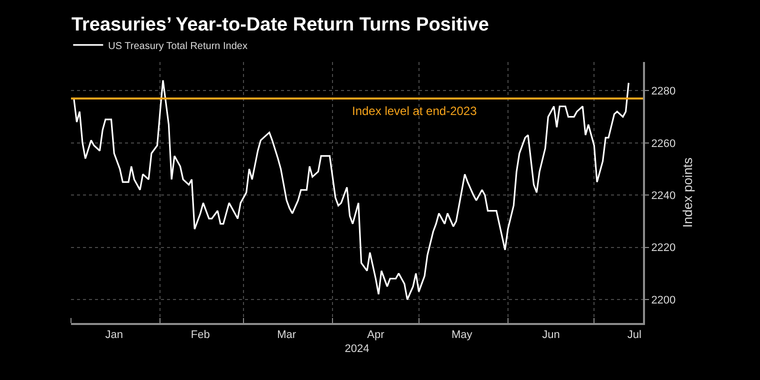 Image resolution: width=760 pixels, height=380 pixels. Describe the element at coordinates (200, 335) in the screenshot. I see `x-tick-label: Feb` at that location.